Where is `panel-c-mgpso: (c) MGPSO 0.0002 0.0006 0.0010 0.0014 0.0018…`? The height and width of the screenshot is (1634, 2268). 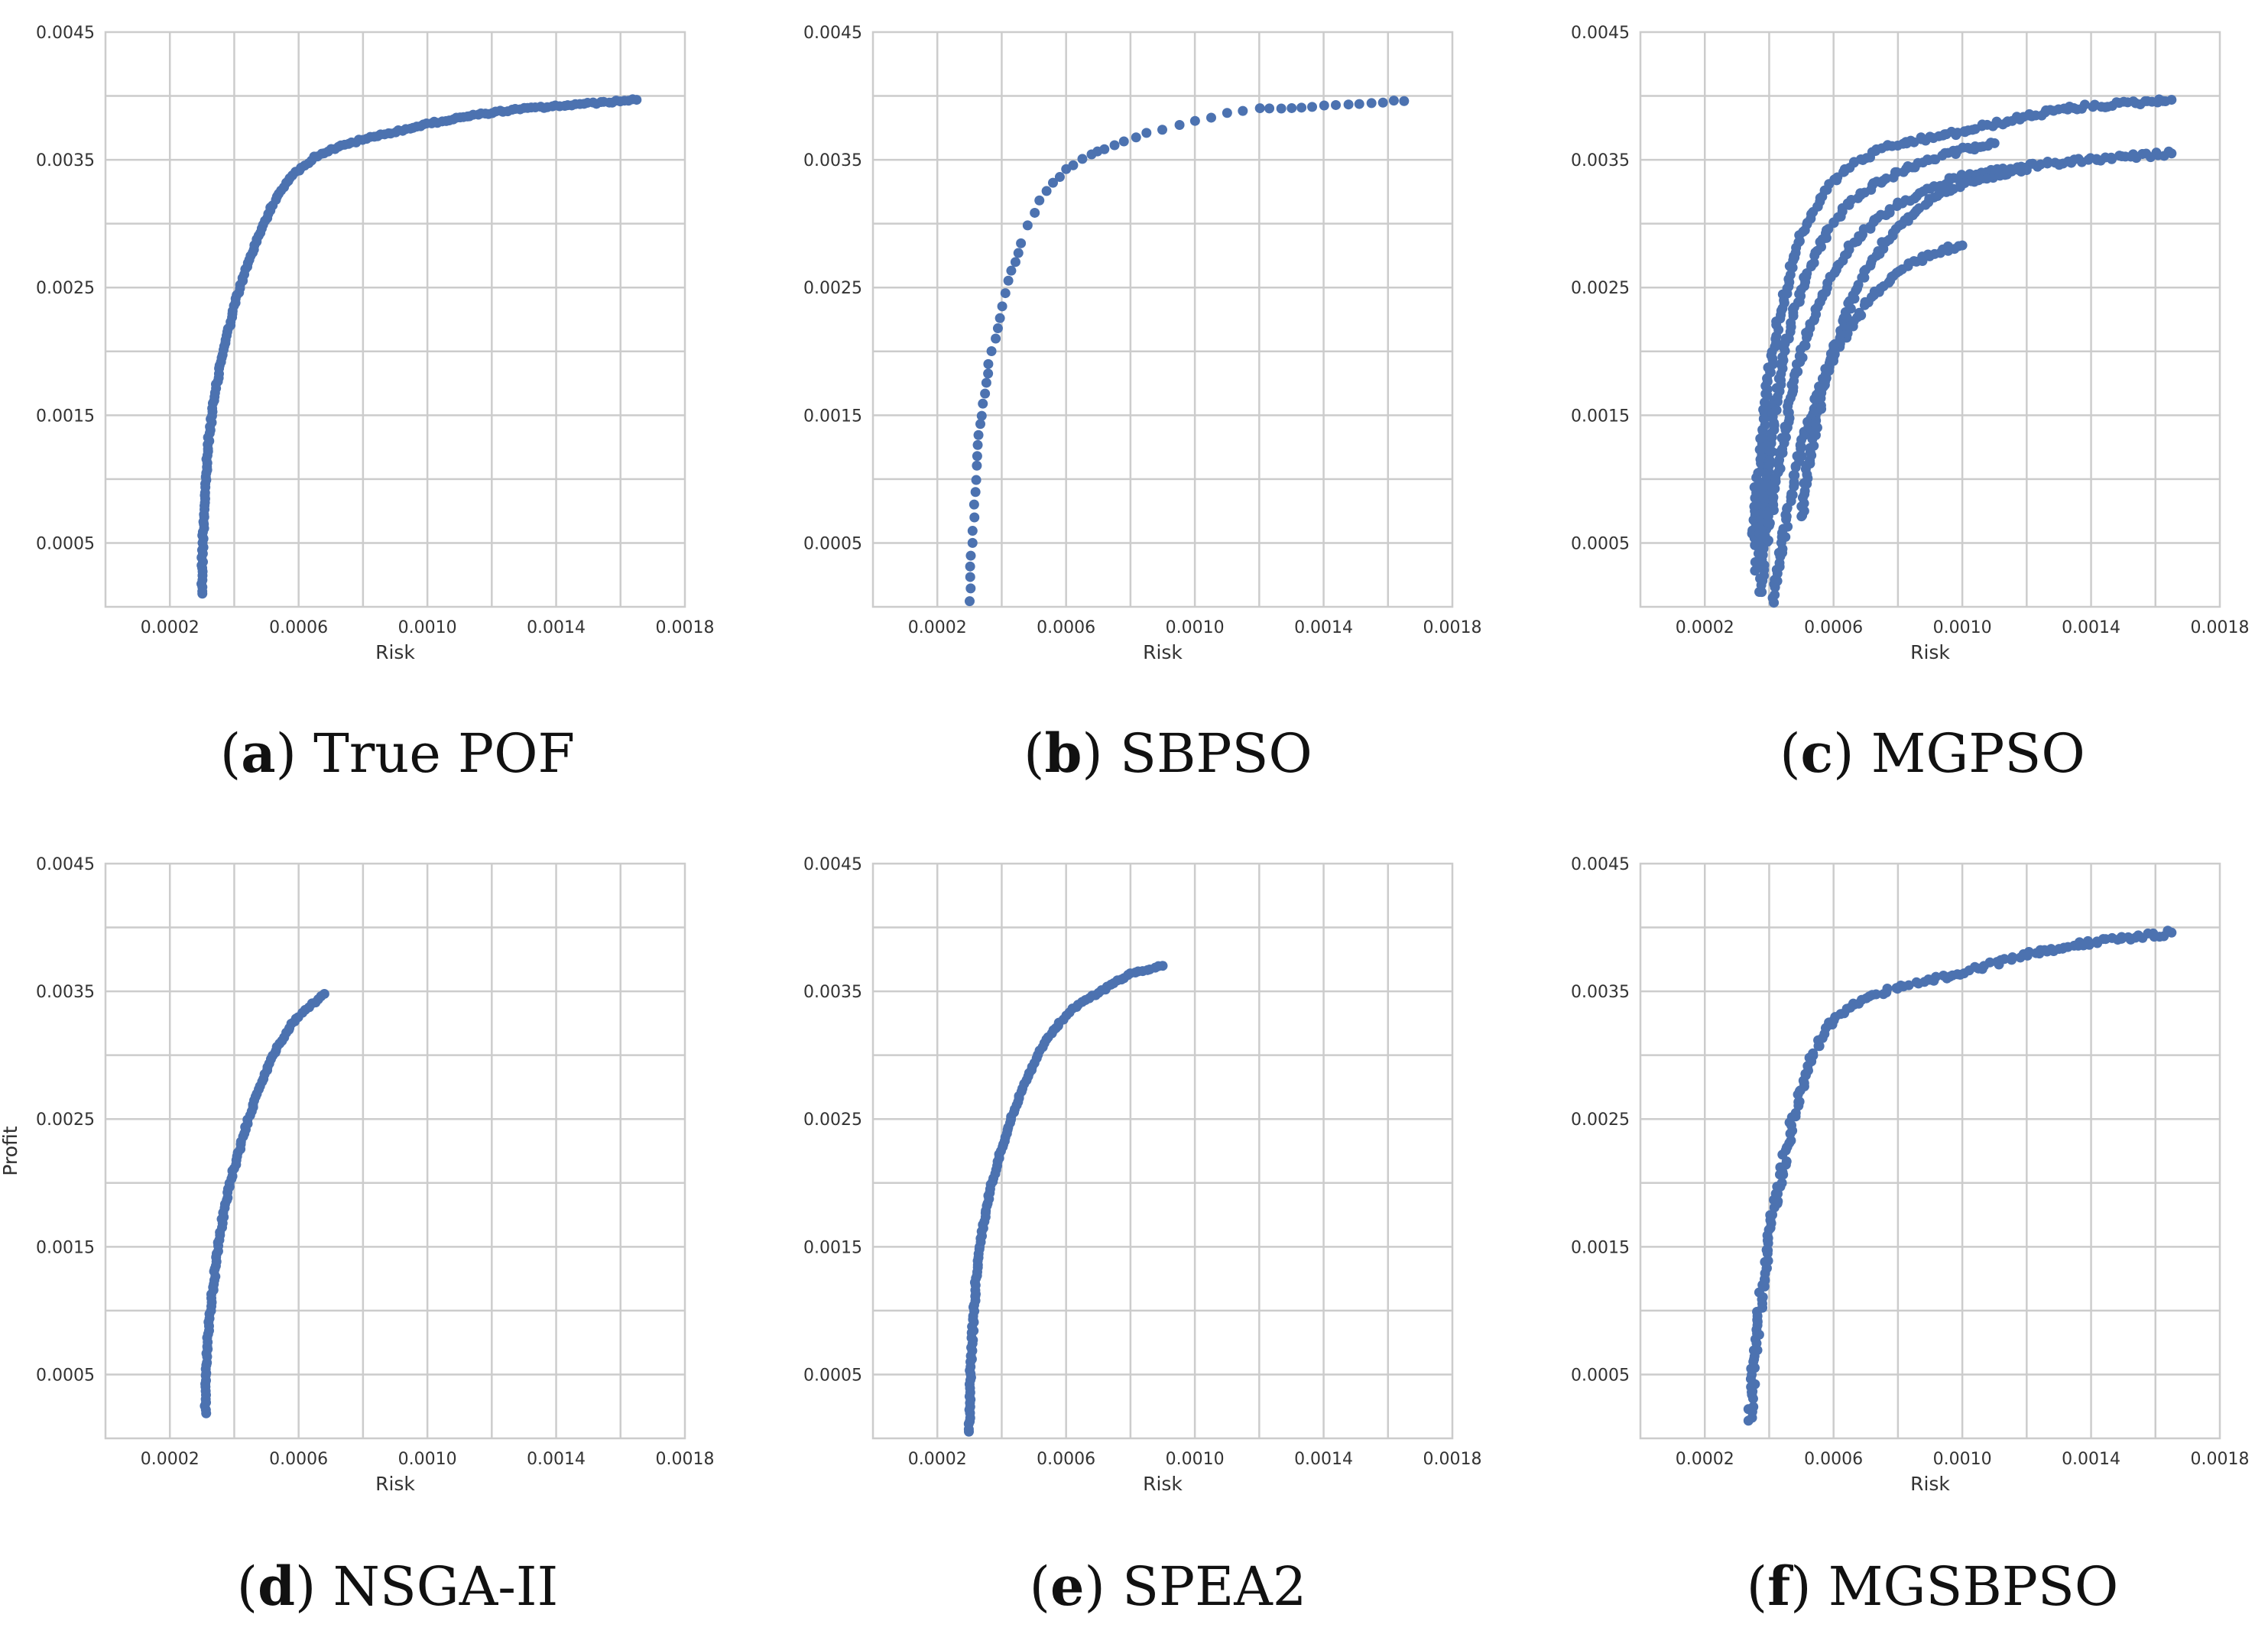
panel-c-mgpso: (c) MGPSO 0.0002 0.0006 0.0010 0.0014 0.0018… is located at coordinates (1910, 404).